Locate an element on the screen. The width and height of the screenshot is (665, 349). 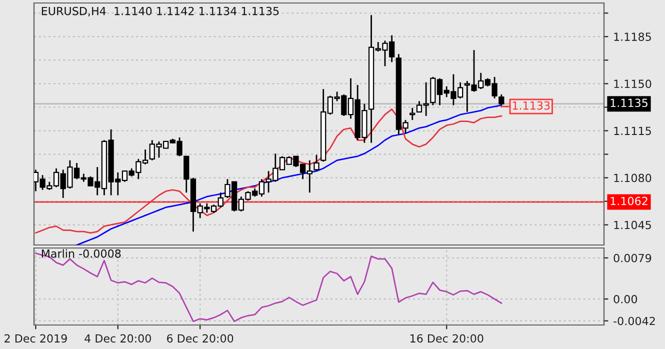
y-tick-label: 1.1080 is located at coordinates (633, 178).